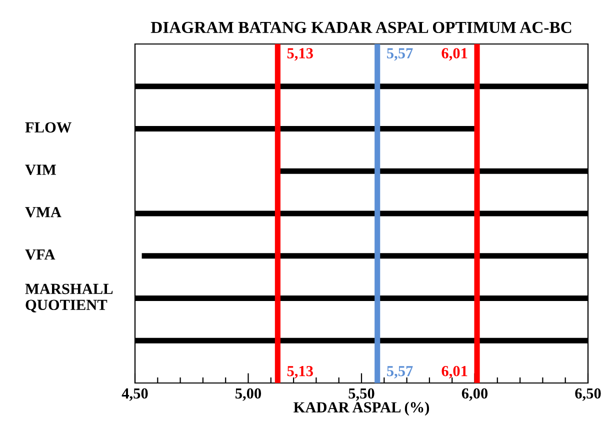  What do you see at coordinates (300, 54) in the screenshot?
I see `ref-line-label: 5,13` at bounding box center [300, 54].